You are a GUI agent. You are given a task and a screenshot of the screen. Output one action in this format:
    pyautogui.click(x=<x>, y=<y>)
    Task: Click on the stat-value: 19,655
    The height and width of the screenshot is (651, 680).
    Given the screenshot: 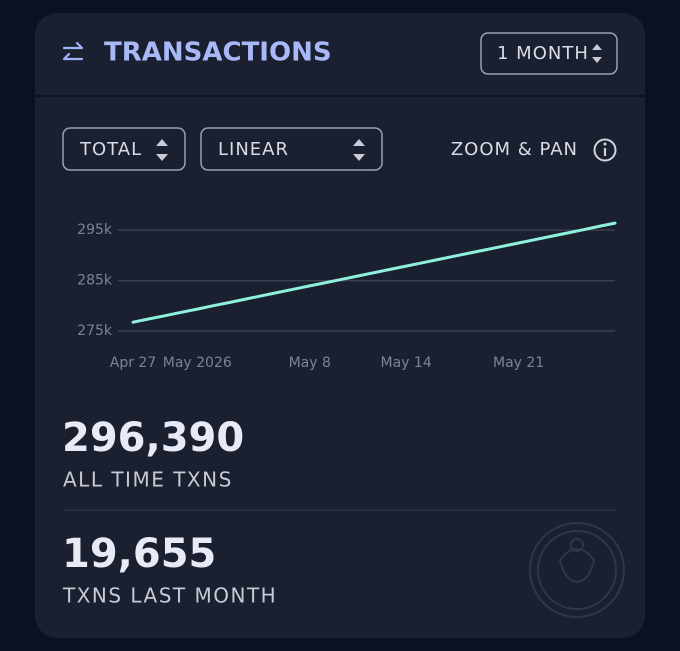 What is the action you would take?
    pyautogui.click(x=139, y=554)
    